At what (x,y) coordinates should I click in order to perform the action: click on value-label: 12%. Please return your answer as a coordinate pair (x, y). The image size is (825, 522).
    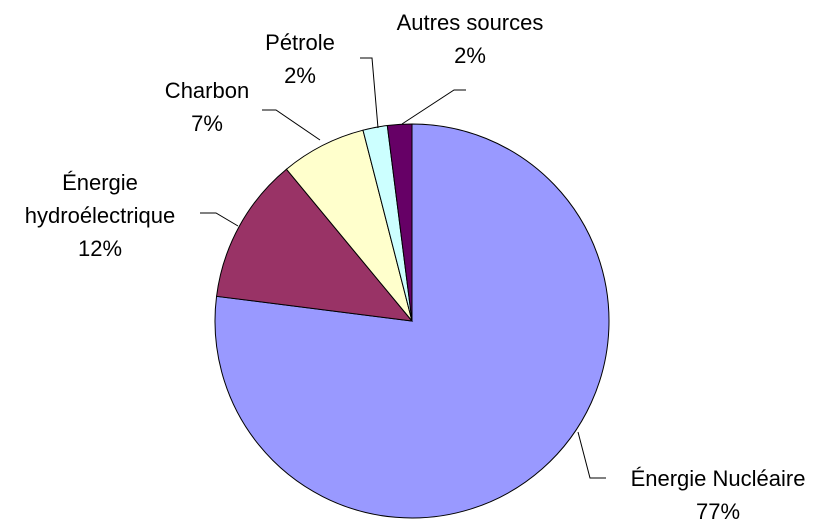
    Looking at the image, I should click on (100, 248).